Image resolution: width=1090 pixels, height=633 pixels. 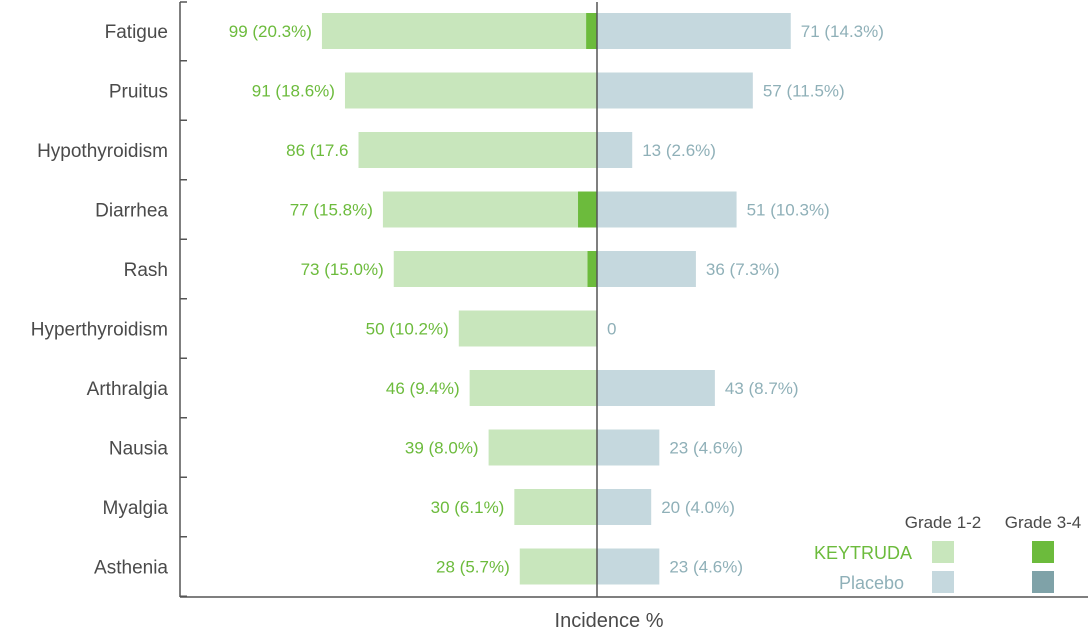 What do you see at coordinates (698, 507) in the screenshot?
I see `data-label-placebo-myalgia: 20 (4.0%)` at bounding box center [698, 507].